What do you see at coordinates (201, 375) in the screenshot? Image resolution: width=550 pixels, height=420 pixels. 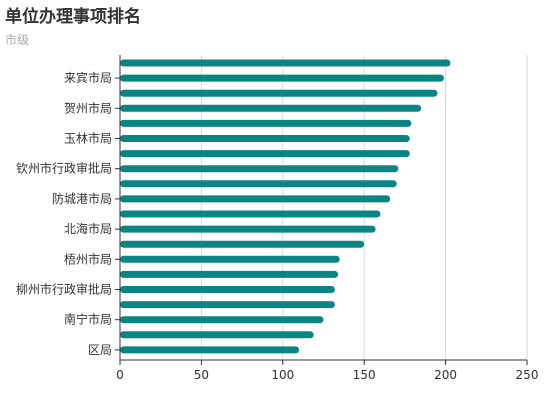 I see `x-tick-label: 50` at bounding box center [201, 375].